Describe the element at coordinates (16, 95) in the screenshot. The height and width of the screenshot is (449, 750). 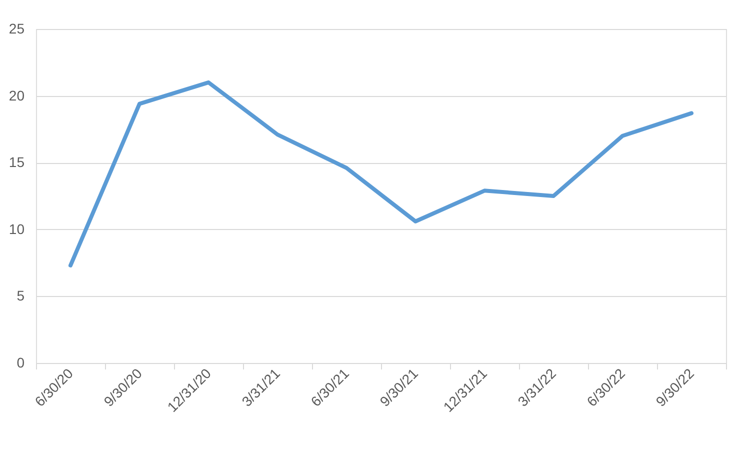
I see `y-tick-label: 20` at that location.